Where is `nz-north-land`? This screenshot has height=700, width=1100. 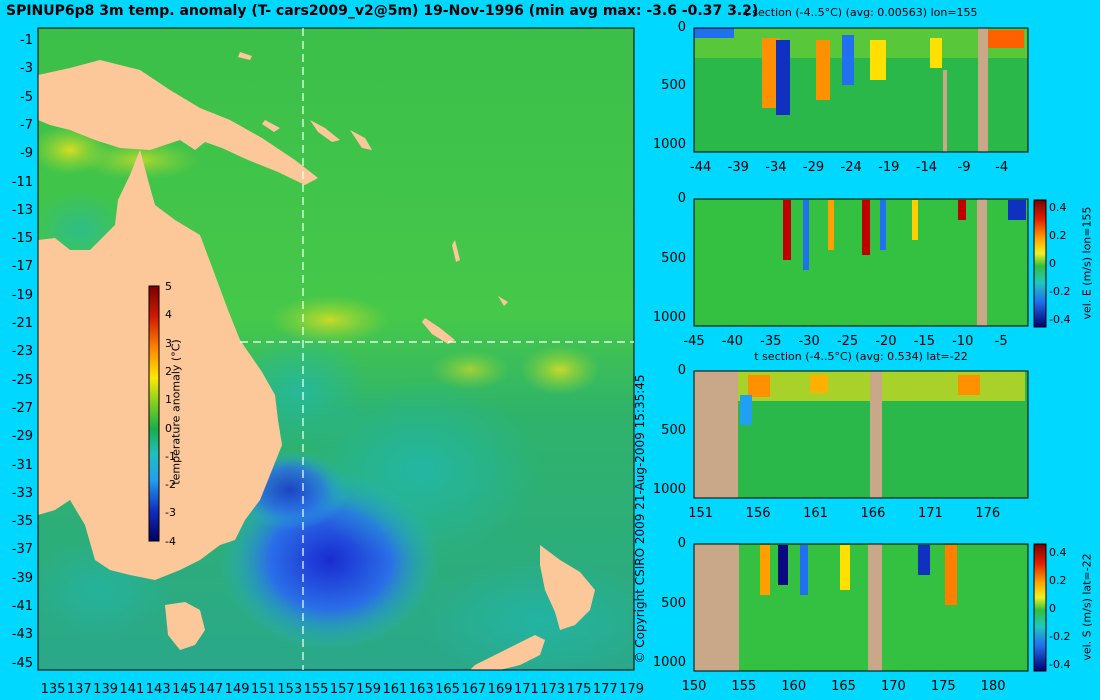 nz-north-land is located at coordinates (567, 587).